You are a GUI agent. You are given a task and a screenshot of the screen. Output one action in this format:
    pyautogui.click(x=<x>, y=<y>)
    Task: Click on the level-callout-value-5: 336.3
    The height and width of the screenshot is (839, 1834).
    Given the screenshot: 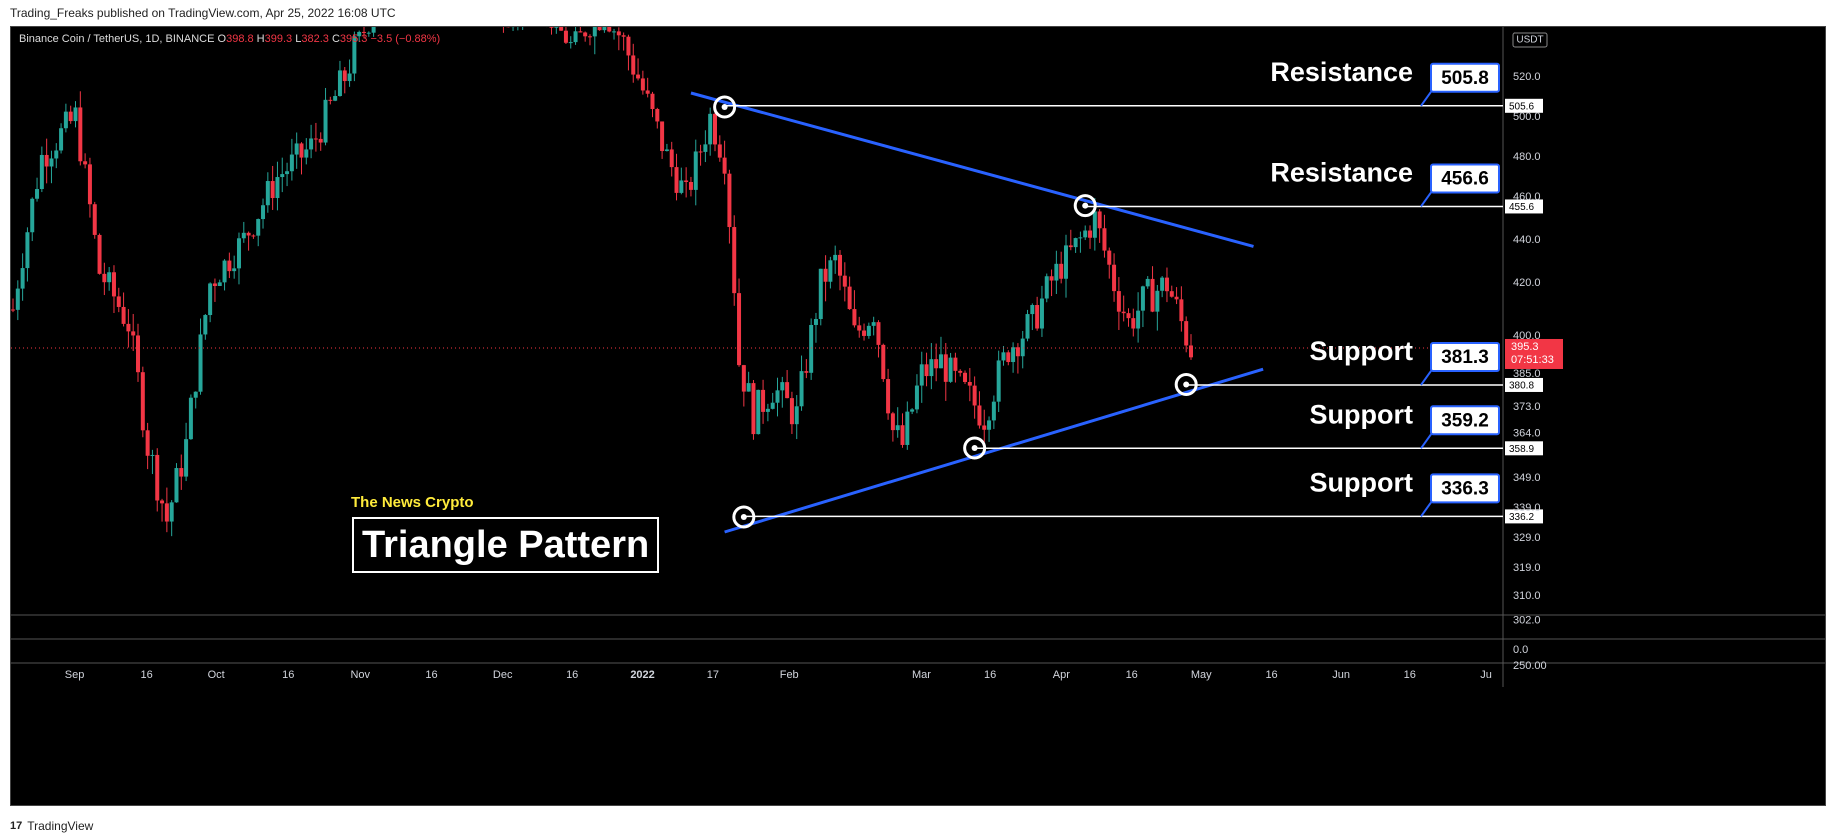 What is the action you would take?
    pyautogui.click(x=1465, y=488)
    